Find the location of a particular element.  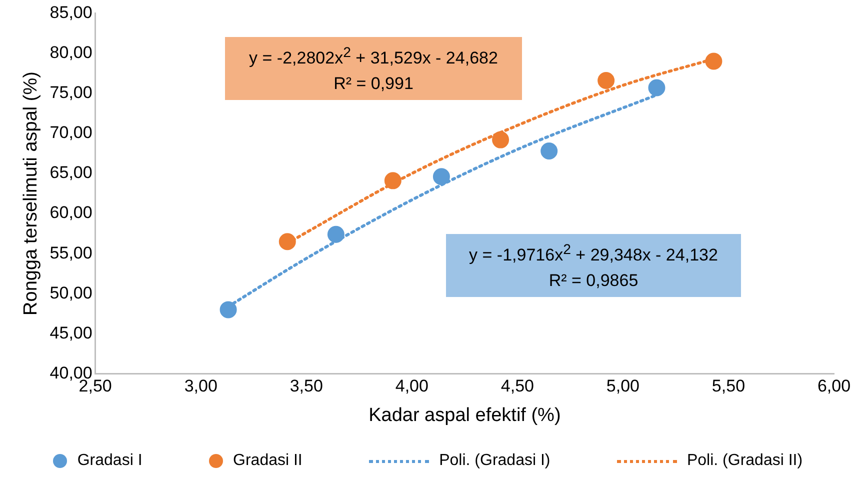

legend-label: Poli. (Gradasi II) is located at coordinates (744, 461).